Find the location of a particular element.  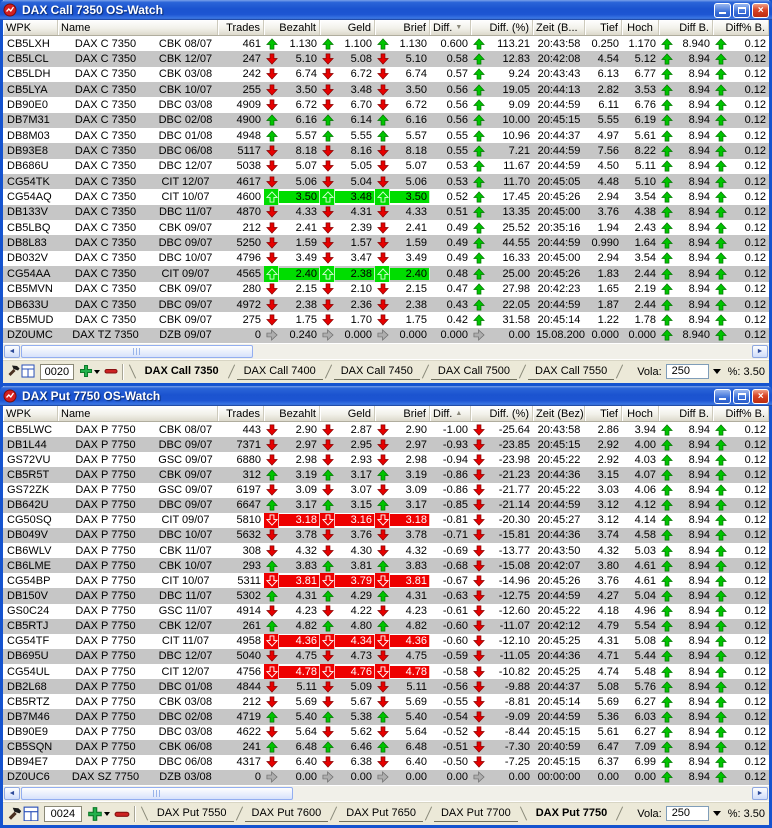

maximize-button is located at coordinates (741, 396).